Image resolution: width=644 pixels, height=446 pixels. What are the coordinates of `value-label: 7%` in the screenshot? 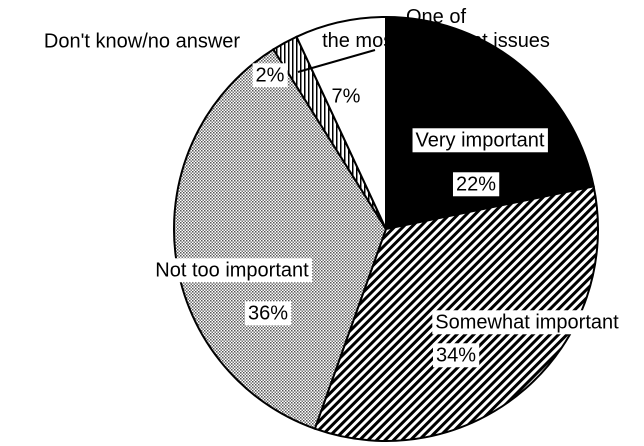 It's located at (346, 96).